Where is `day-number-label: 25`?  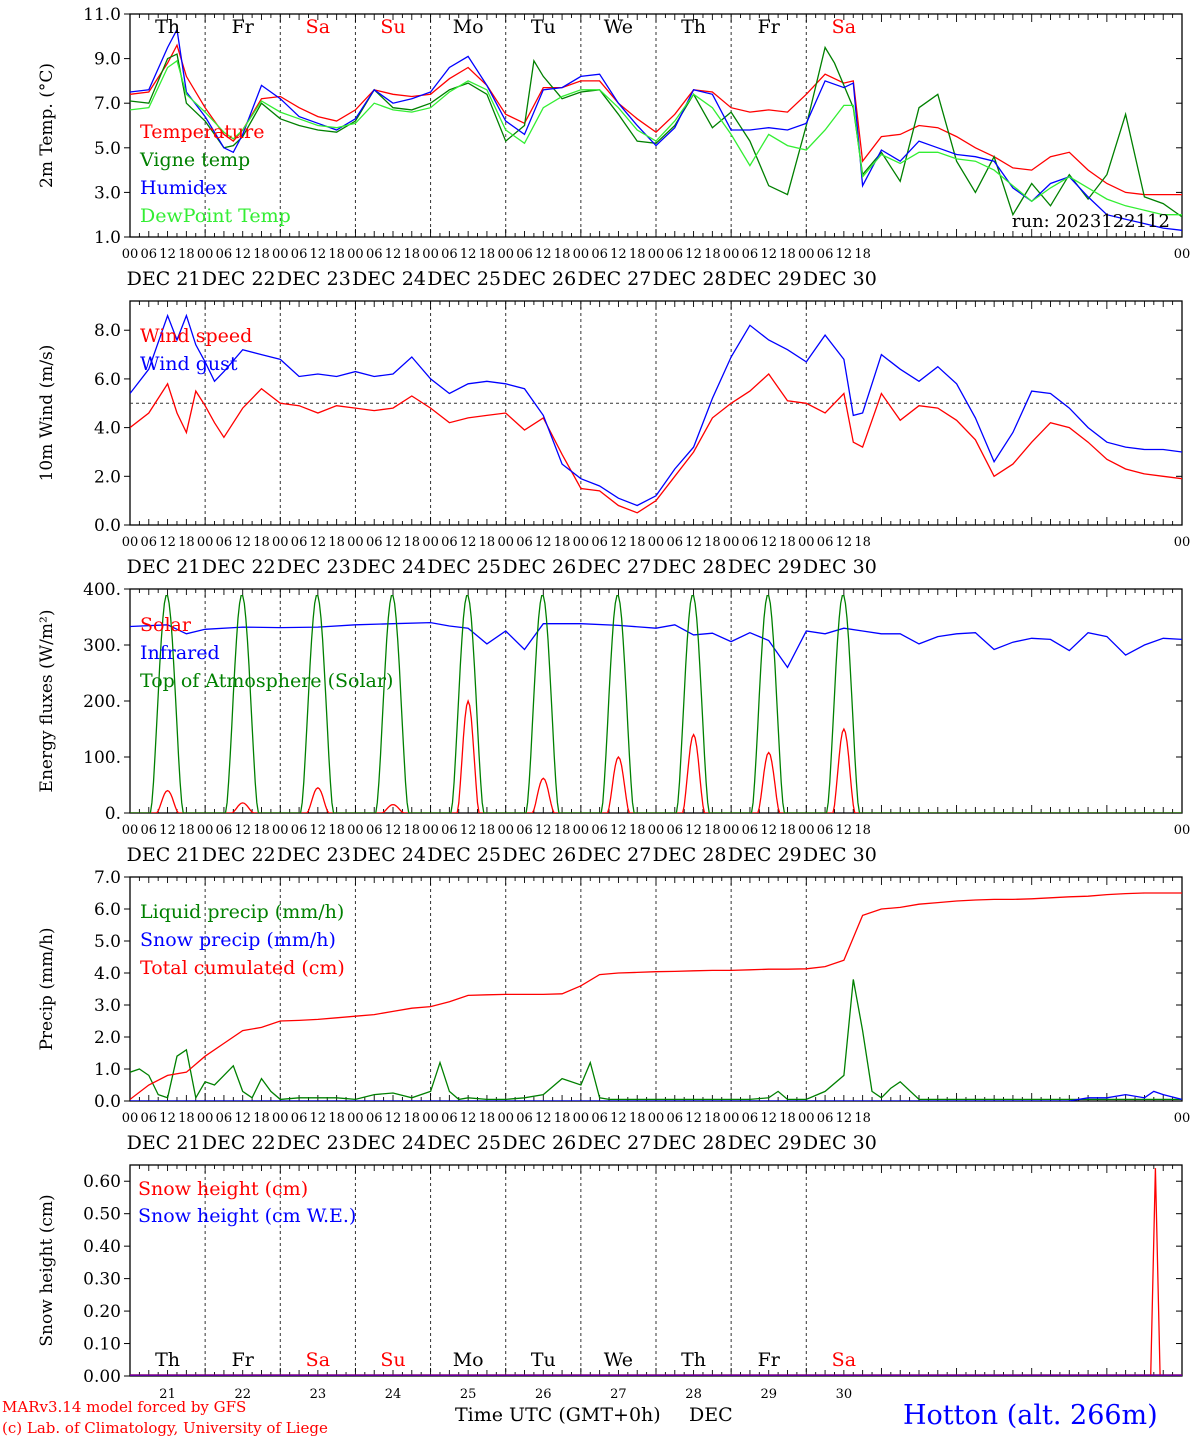 day-number-label: 25 is located at coordinates (468, 1394).